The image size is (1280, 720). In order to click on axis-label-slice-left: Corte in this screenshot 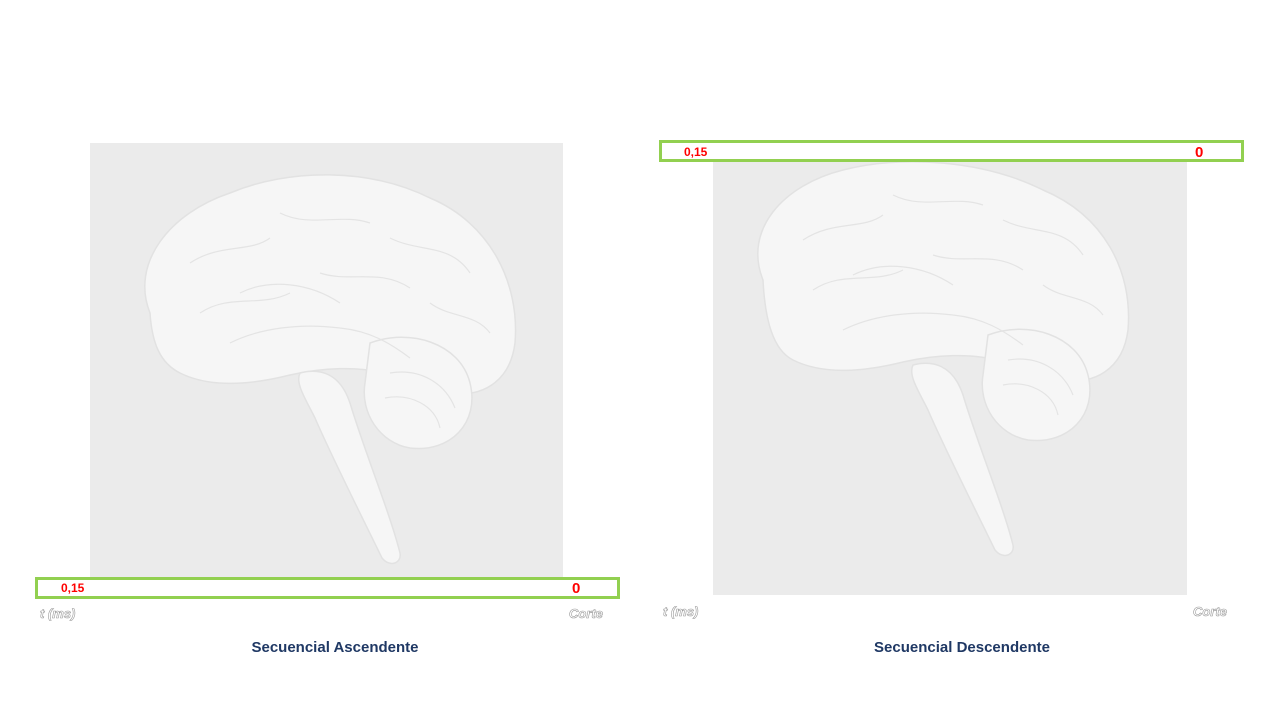, I will do `click(586, 614)`.